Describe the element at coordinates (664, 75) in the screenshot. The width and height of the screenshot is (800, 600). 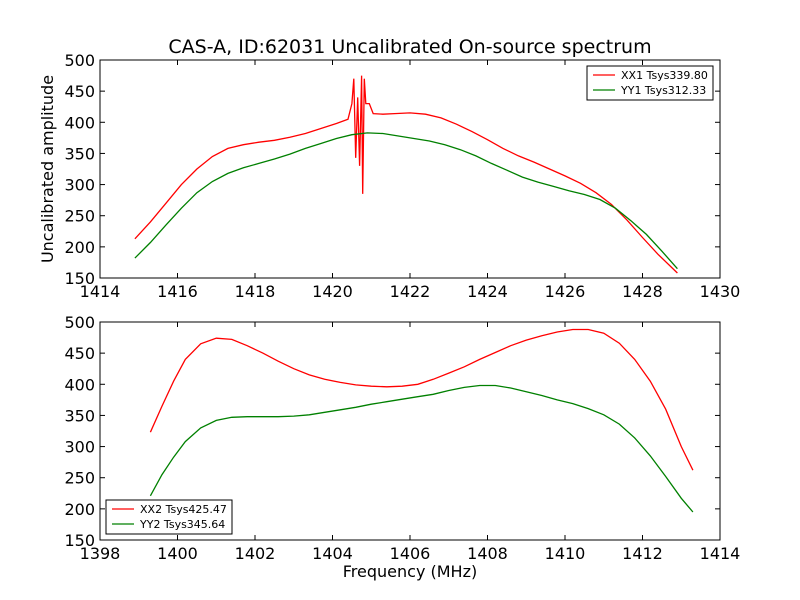
I see `legend-entry: XX1 Tsys339.80` at that location.